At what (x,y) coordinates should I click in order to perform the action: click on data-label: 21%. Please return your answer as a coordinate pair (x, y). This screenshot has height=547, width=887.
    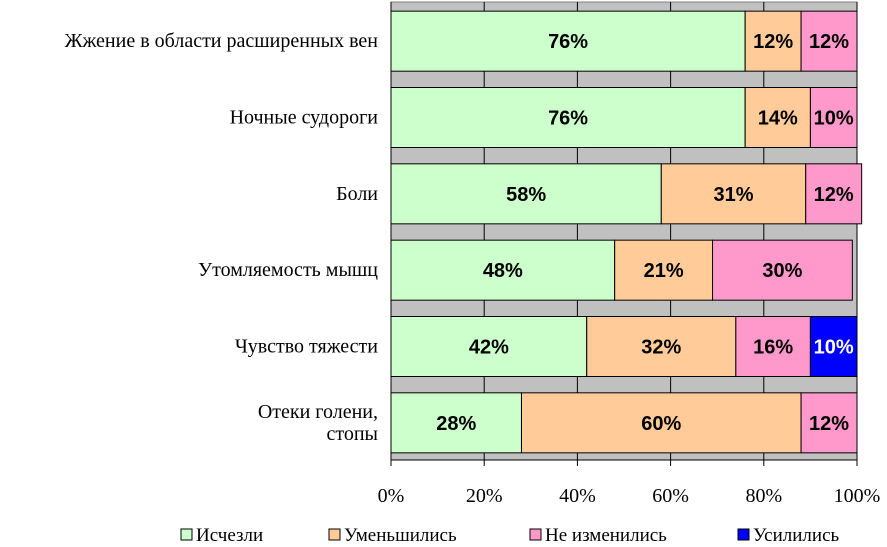
    Looking at the image, I should click on (664, 271).